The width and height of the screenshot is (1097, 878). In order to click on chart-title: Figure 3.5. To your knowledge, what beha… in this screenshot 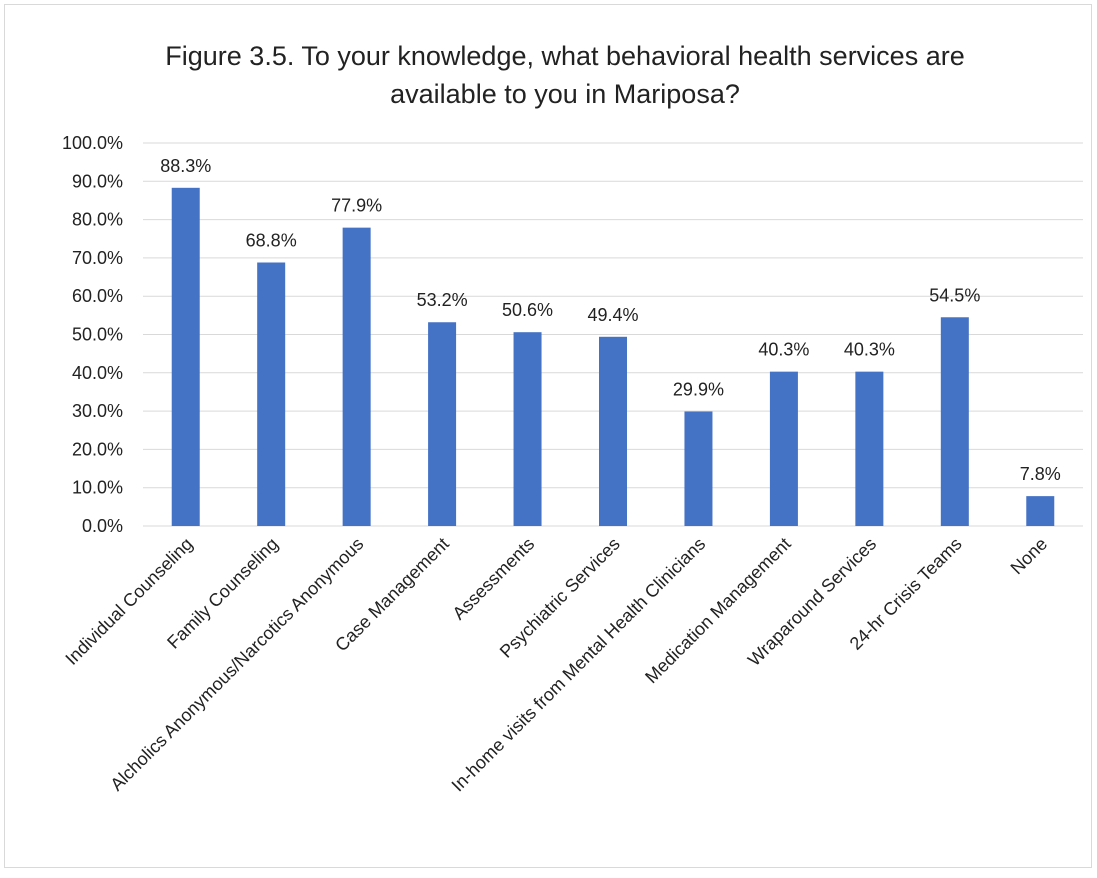, I will do `click(564, 75)`.